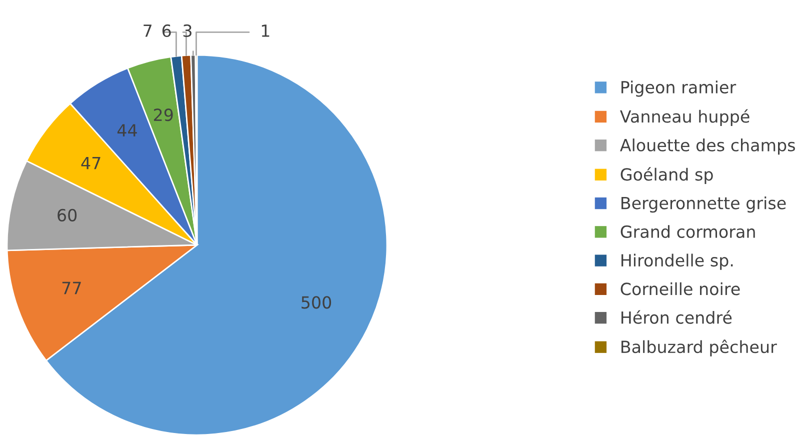 The height and width of the screenshot is (437, 811). Describe the element at coordinates (704, 204) in the screenshot. I see `legend-label: Bergeronnette grise` at that location.